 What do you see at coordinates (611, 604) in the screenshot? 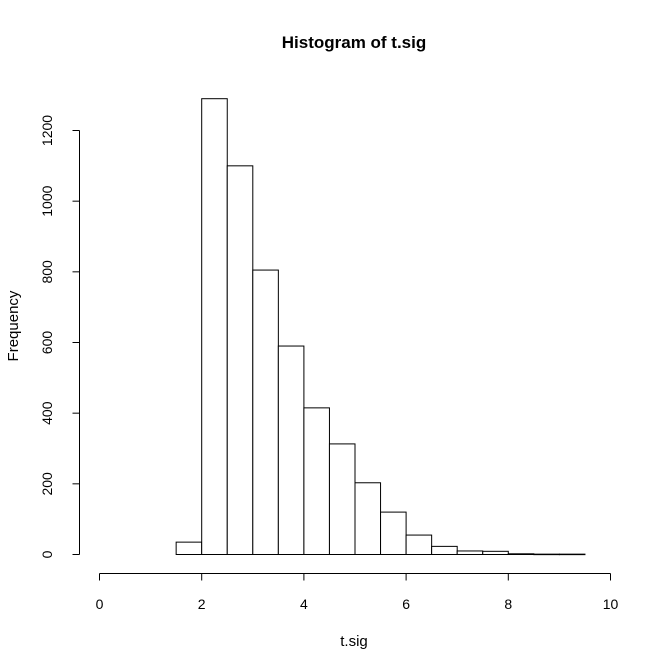
I see `x-tick-label: 10` at bounding box center [611, 604].